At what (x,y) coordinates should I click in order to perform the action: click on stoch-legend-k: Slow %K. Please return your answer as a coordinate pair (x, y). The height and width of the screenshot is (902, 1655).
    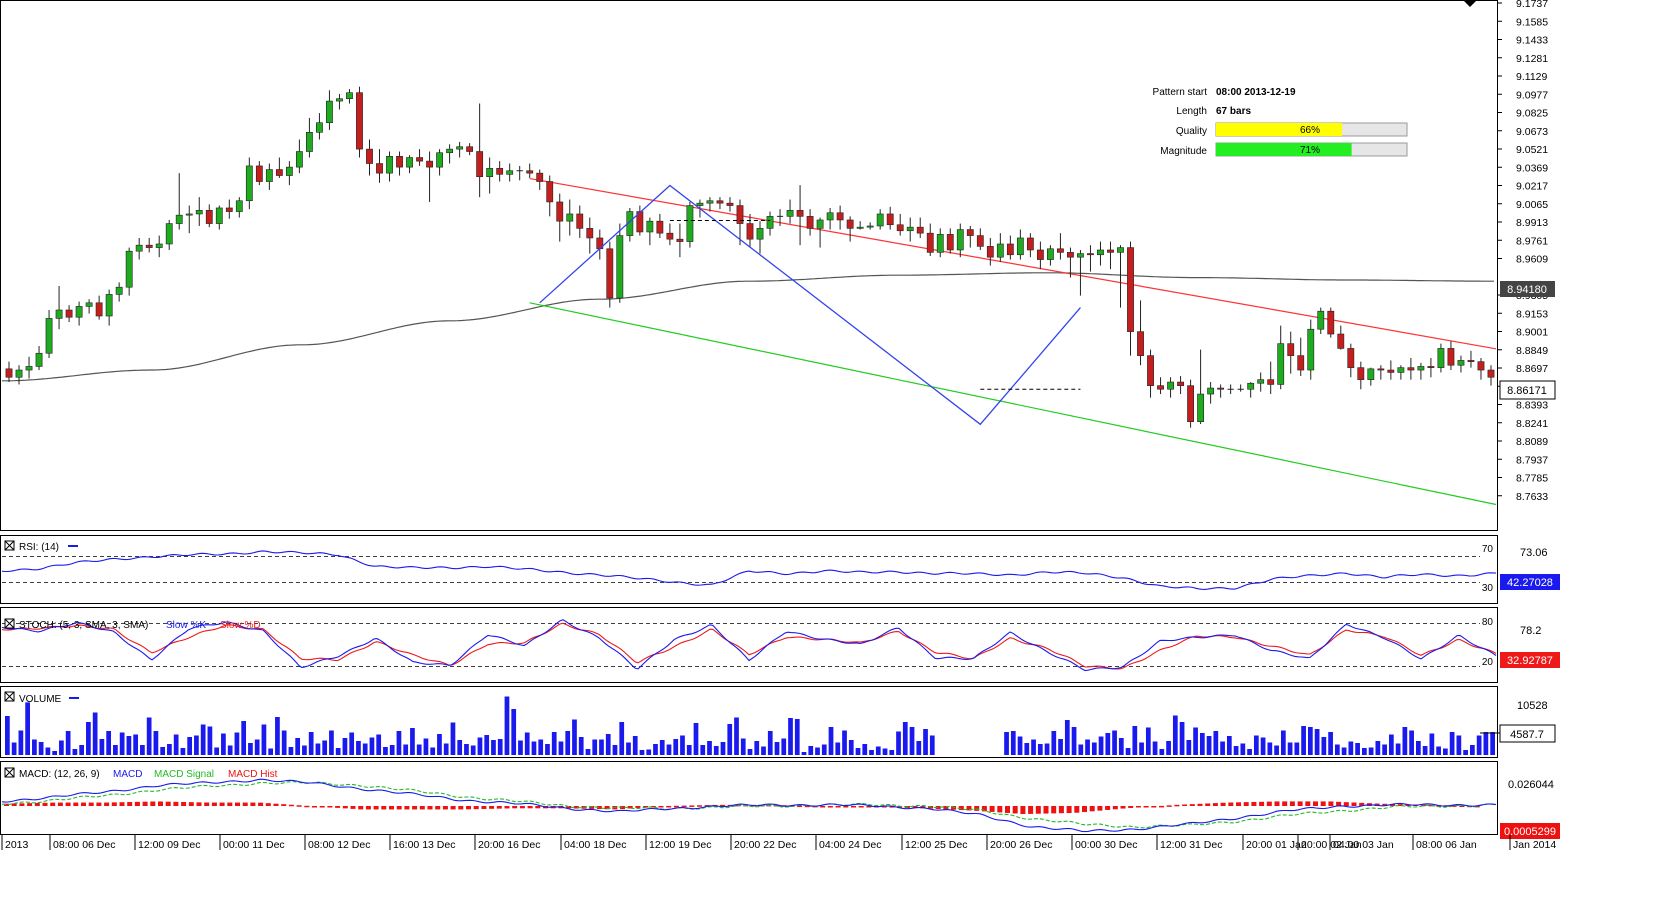
    Looking at the image, I should click on (186, 625).